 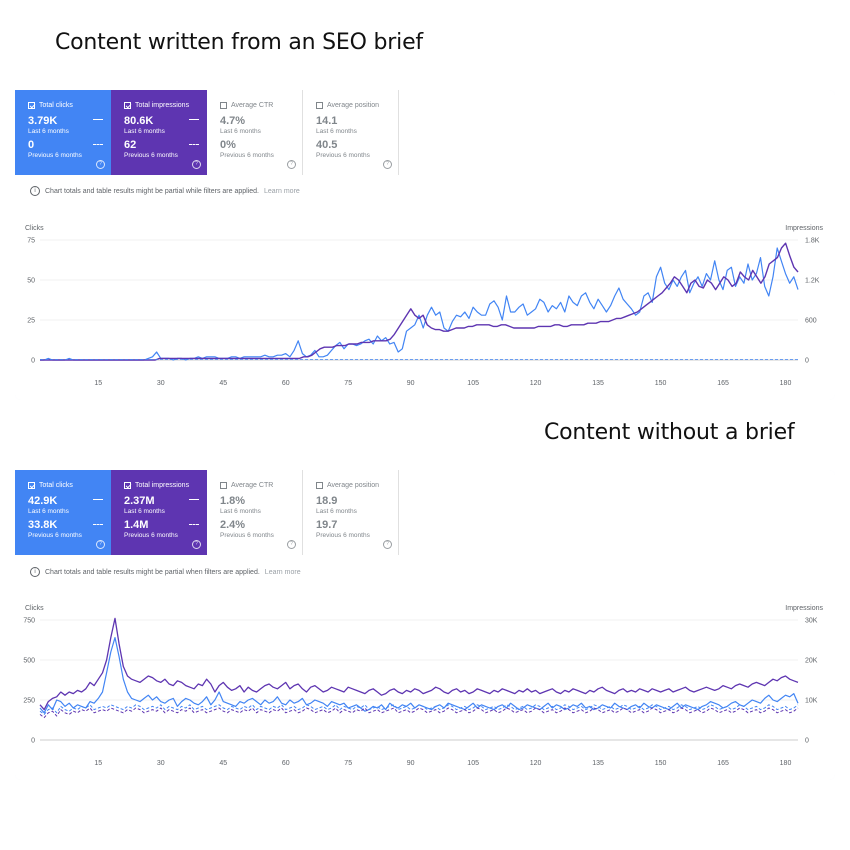 What do you see at coordinates (669, 432) in the screenshot?
I see `heading-without-brief: Content without a brief` at bounding box center [669, 432].